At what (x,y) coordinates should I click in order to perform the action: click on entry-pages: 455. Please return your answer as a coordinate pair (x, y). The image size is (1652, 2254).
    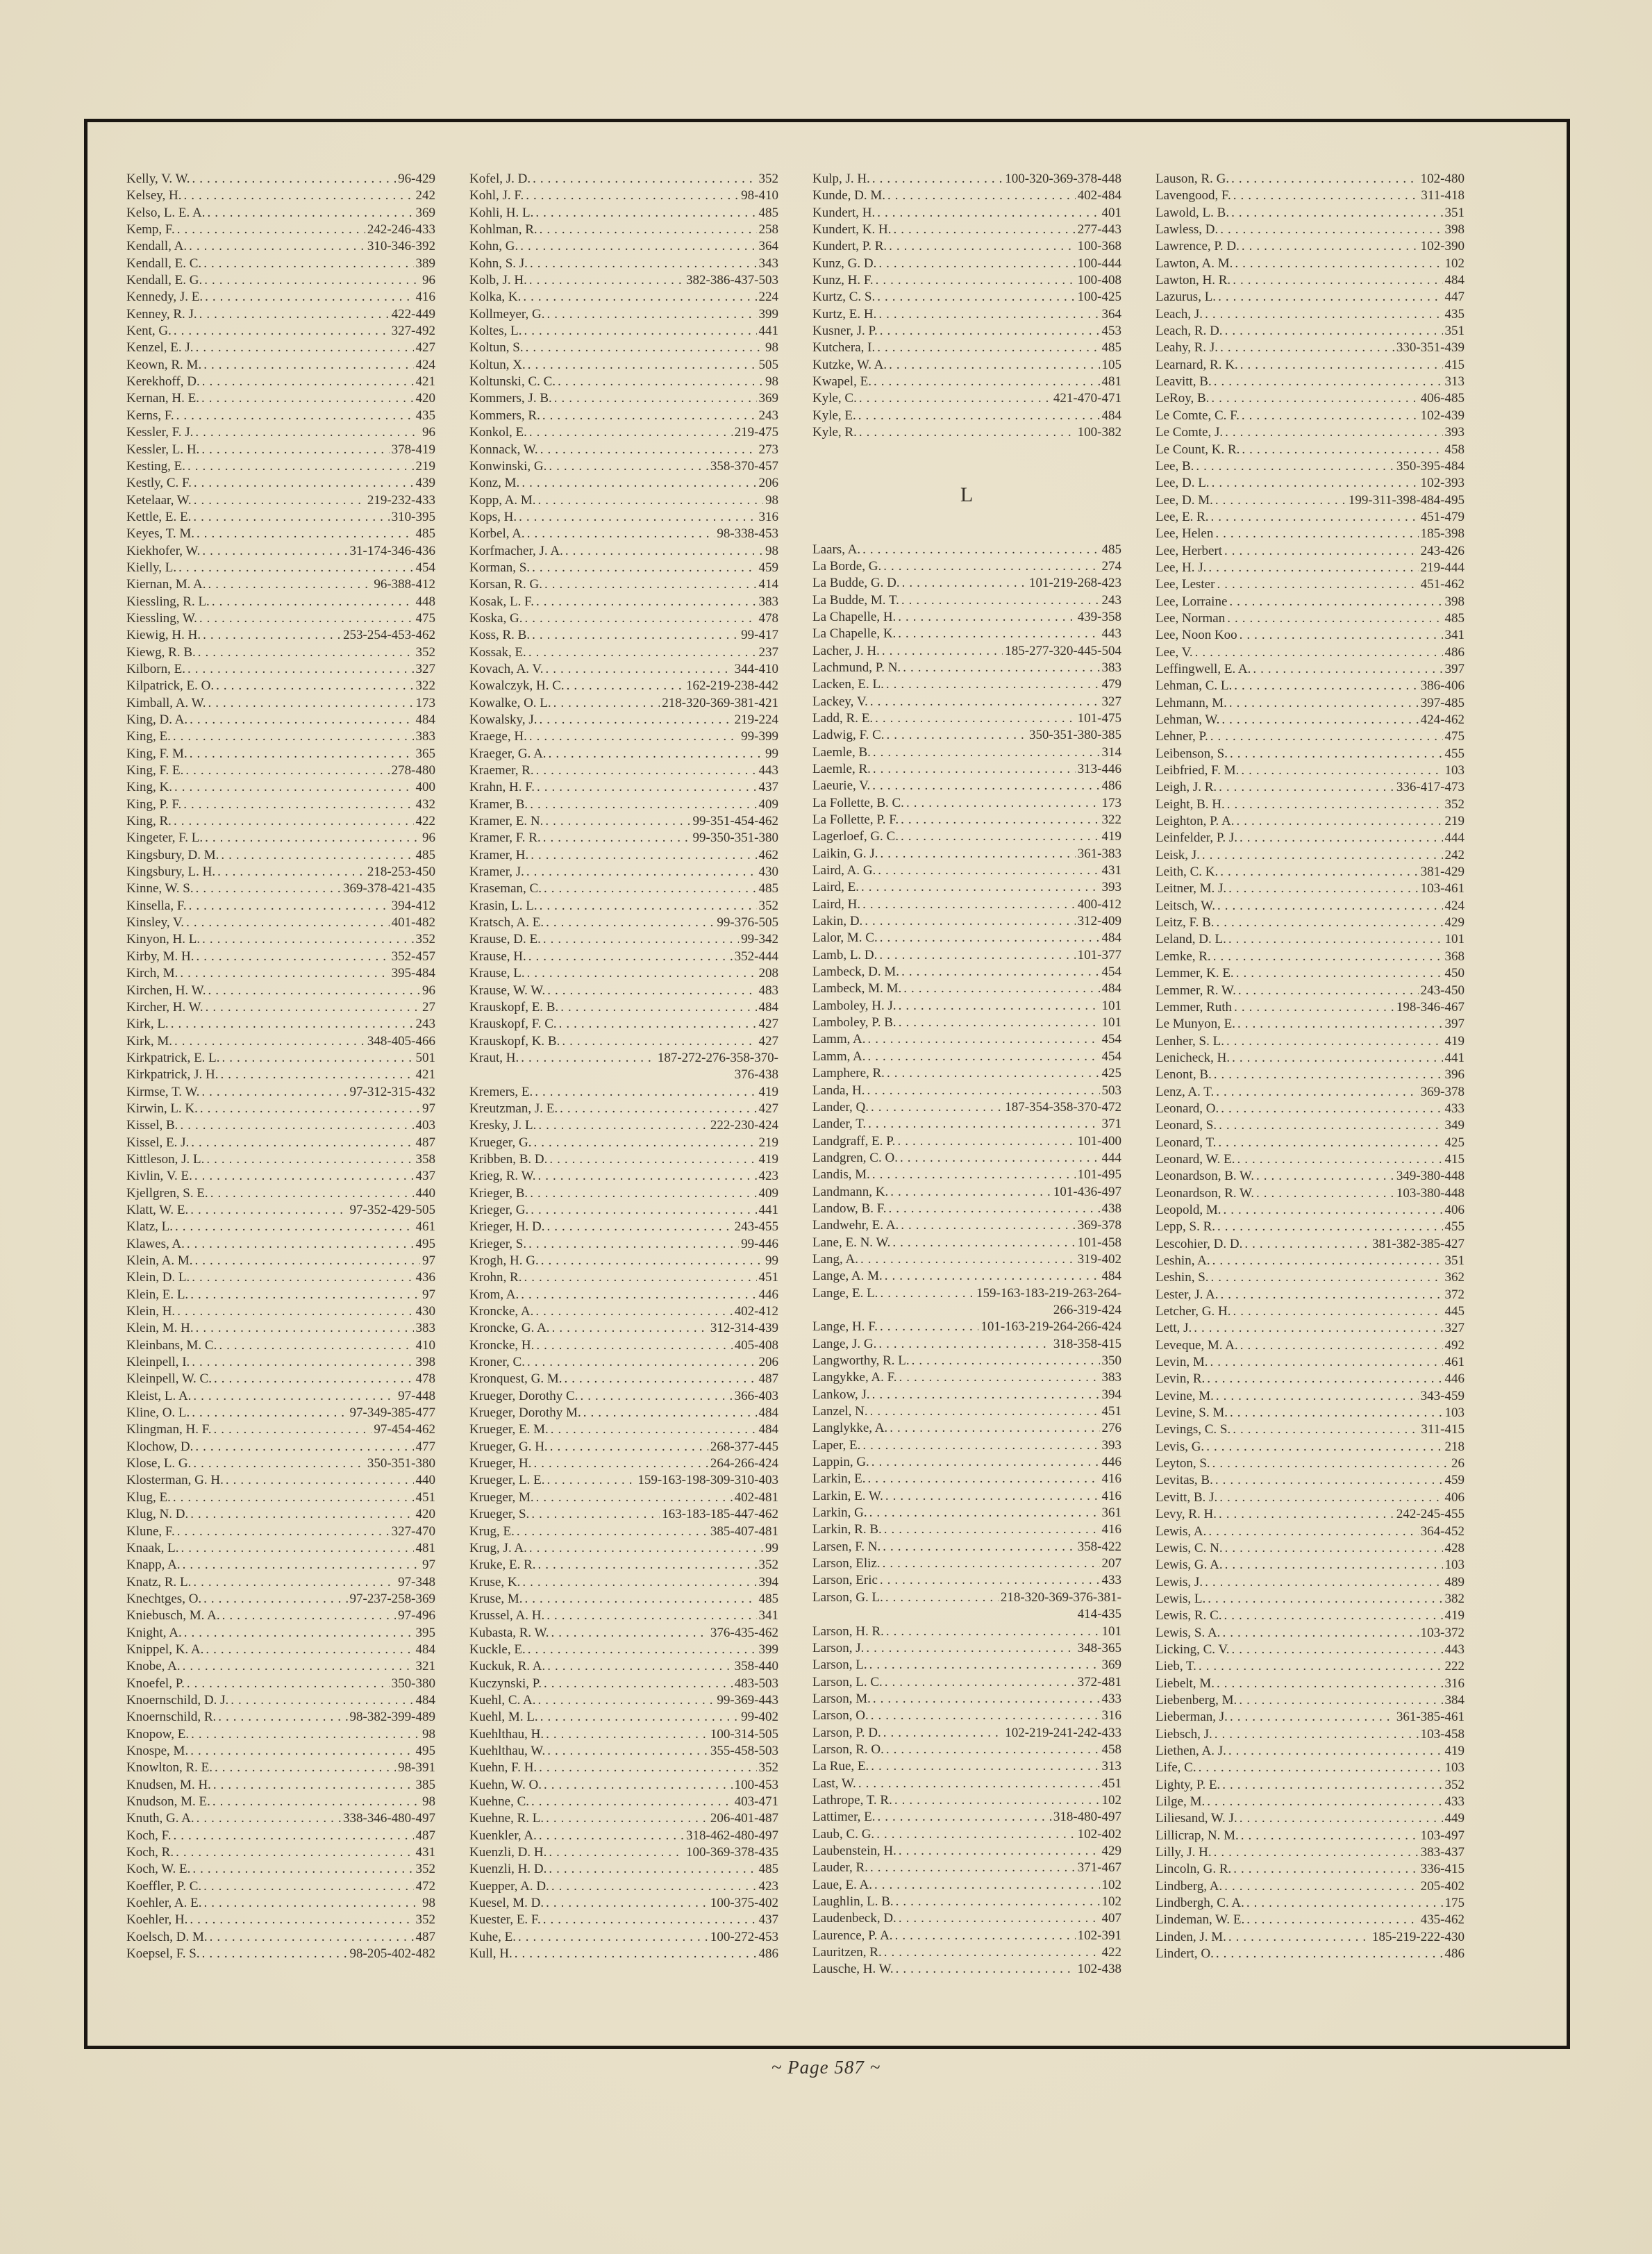
    Looking at the image, I should click on (1454, 753).